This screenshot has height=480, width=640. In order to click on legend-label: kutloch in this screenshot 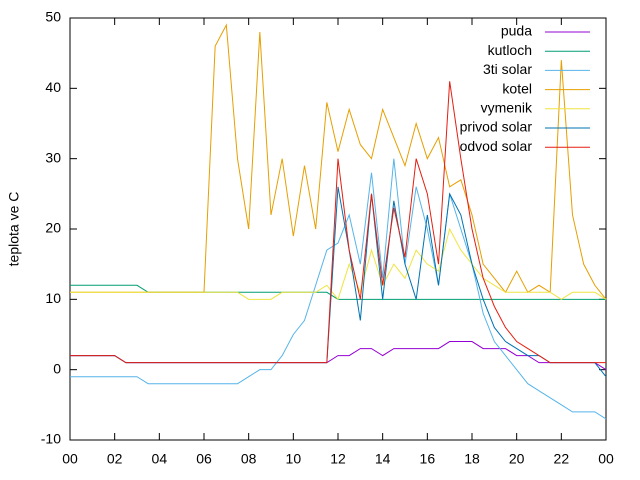, I will do `click(510, 50)`.